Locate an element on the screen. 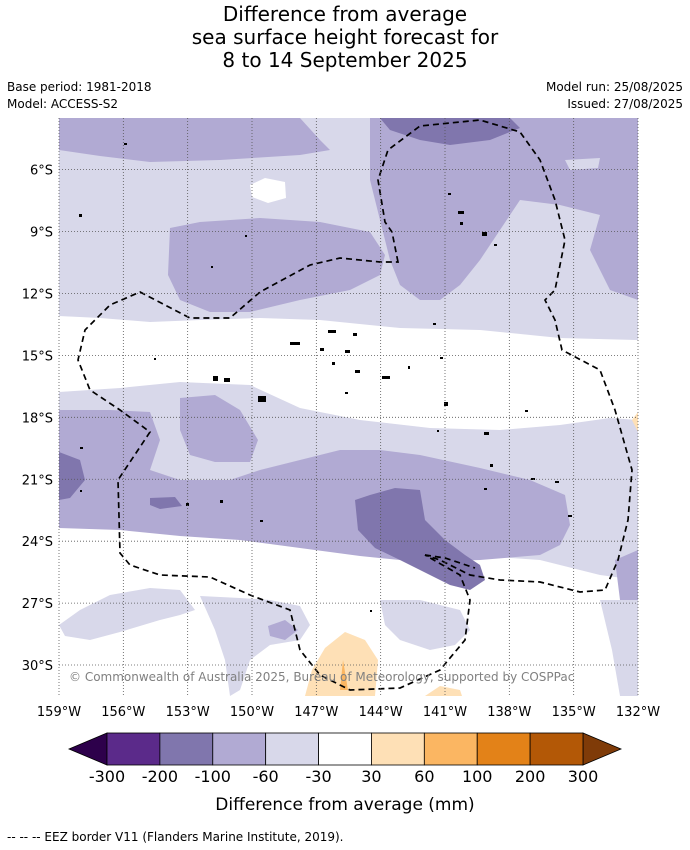 Image resolution: width=690 pixels, height=850 pixels. colorbar-tick-label: 100 is located at coordinates (477, 776).